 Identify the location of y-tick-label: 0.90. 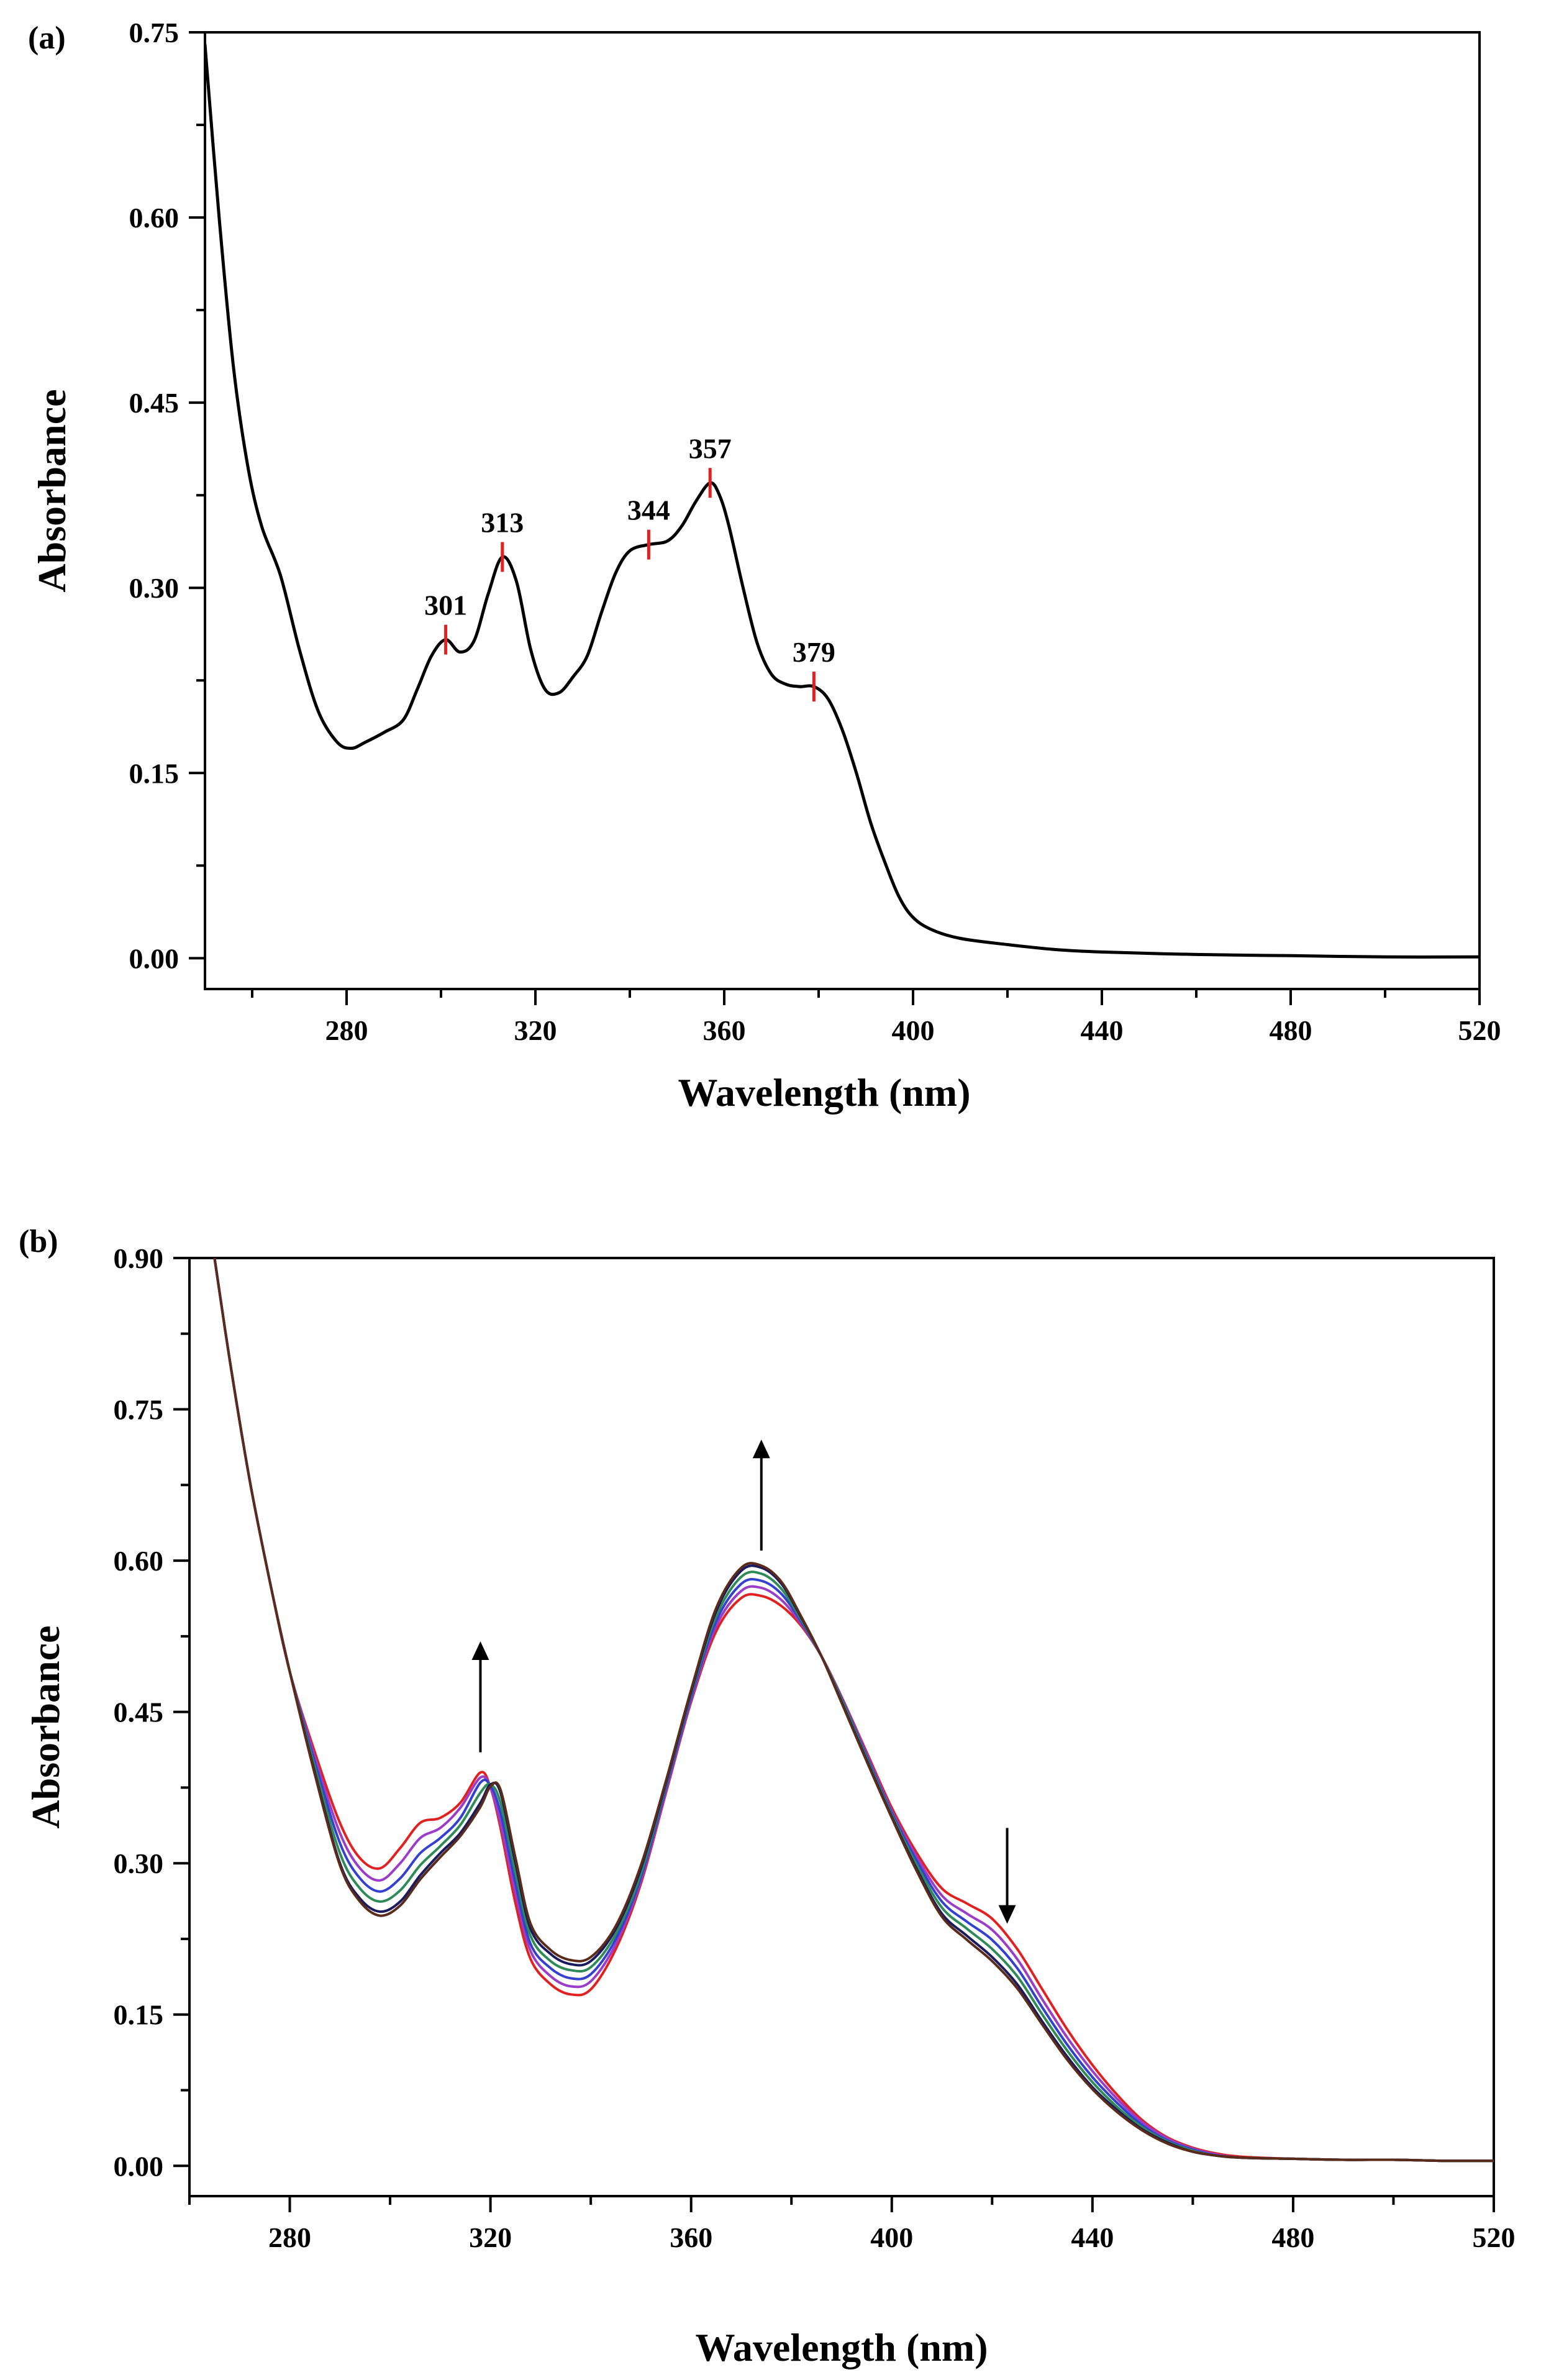
(139, 1258).